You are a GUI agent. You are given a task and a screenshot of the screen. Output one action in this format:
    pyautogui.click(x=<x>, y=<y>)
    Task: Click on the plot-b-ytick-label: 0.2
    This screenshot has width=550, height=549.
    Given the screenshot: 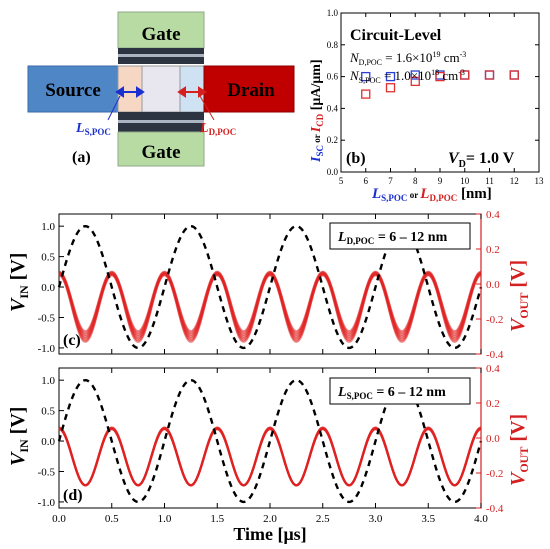 What is the action you would take?
    pyautogui.click(x=332, y=140)
    